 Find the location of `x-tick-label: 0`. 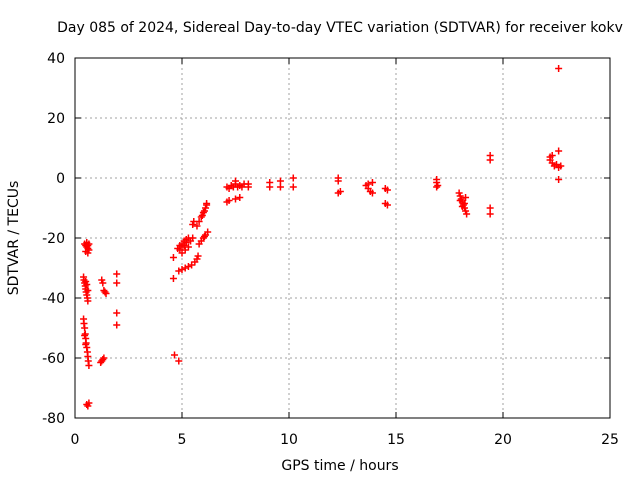

x-tick-label: 0 is located at coordinates (75, 440).